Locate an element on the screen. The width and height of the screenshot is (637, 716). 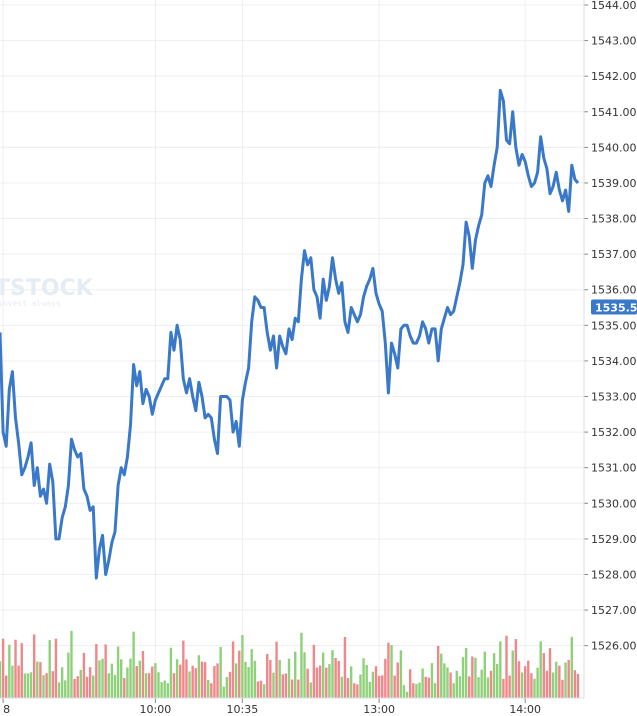
y-tick-label: 1544.00 is located at coordinates (614, 6).